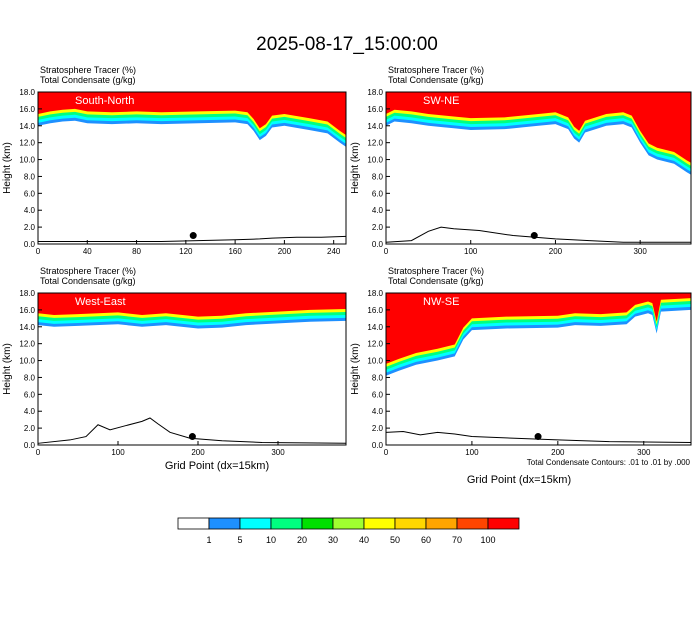  I want to click on x-axis-label-left: Grid Point (dx=15km), so click(217, 466).